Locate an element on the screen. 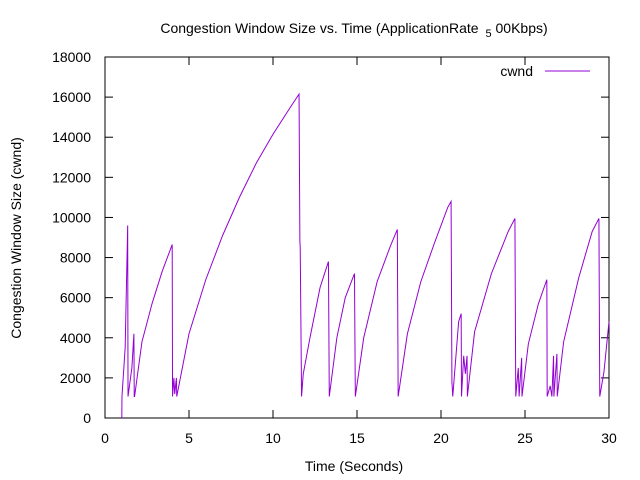 Image resolution: width=640 pixels, height=480 pixels. y-tick-label: 4000 is located at coordinates (75, 338).